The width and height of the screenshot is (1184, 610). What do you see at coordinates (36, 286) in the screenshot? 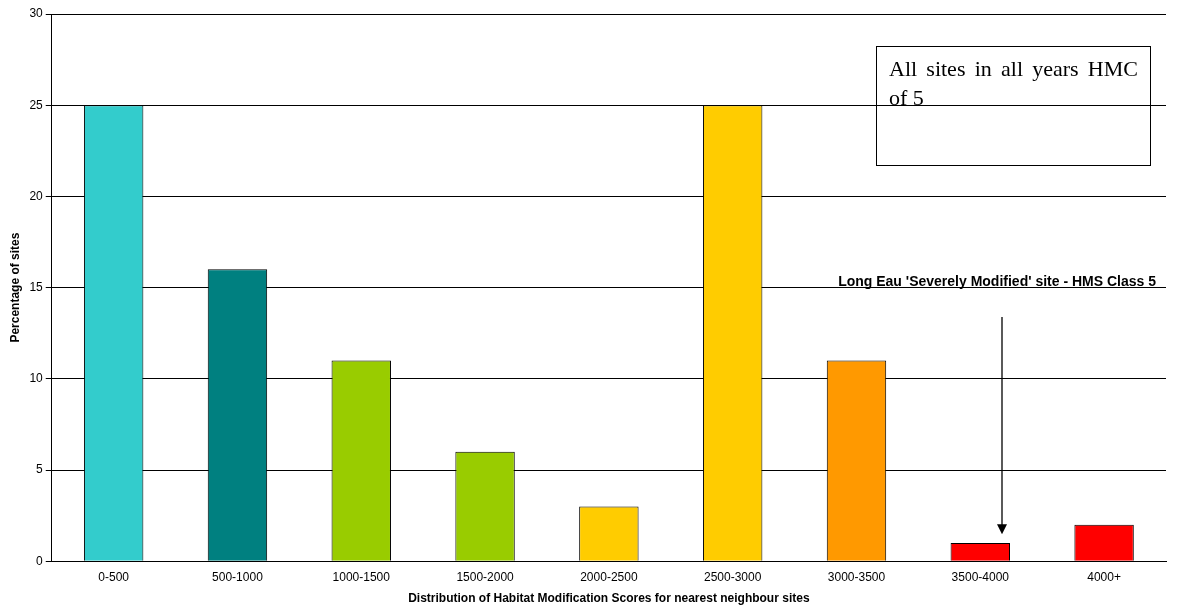
I see `y-tick-label: 15` at bounding box center [36, 286].